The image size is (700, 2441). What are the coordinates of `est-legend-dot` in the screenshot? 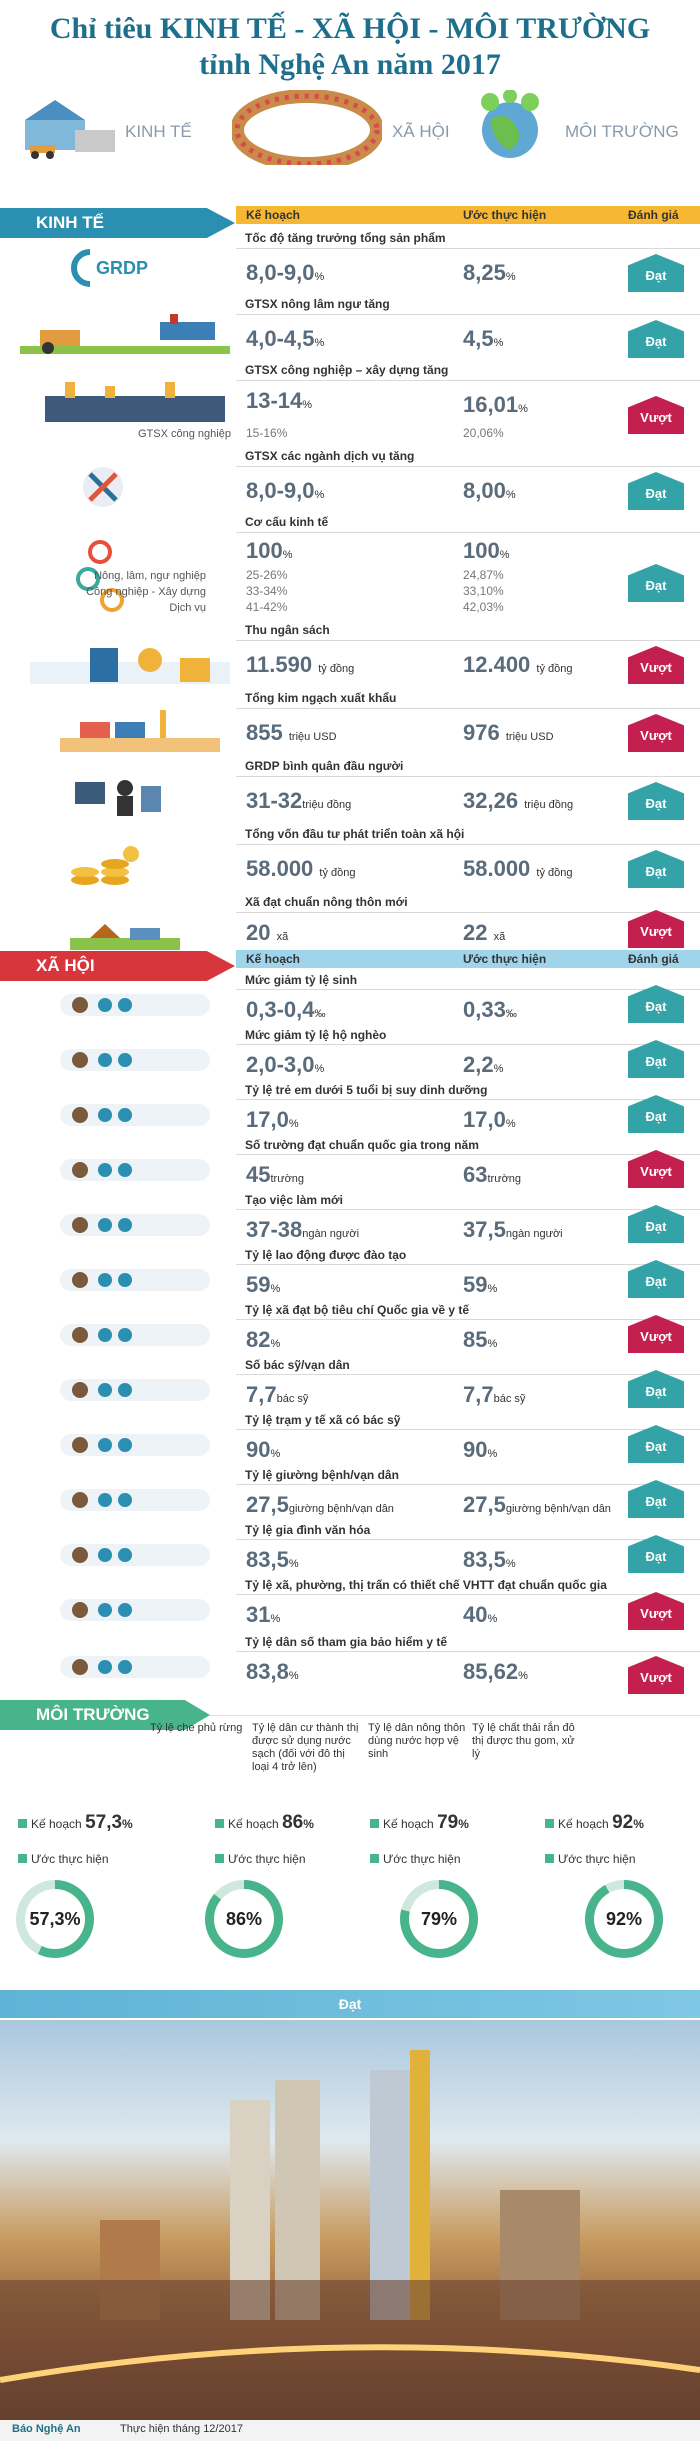 It's located at (22, 1858).